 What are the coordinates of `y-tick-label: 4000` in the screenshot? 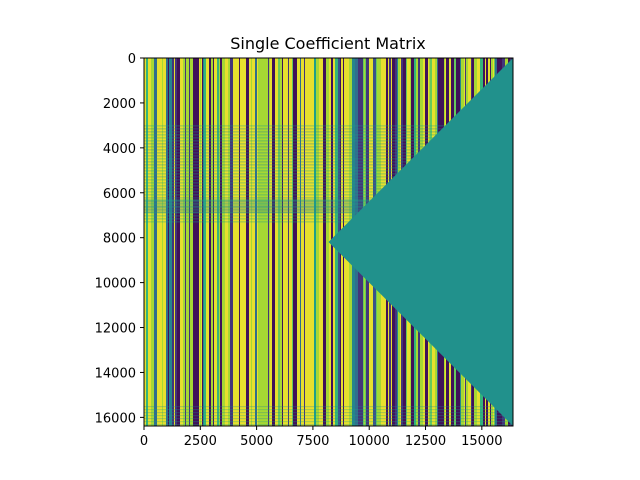 It's located at (119, 149).